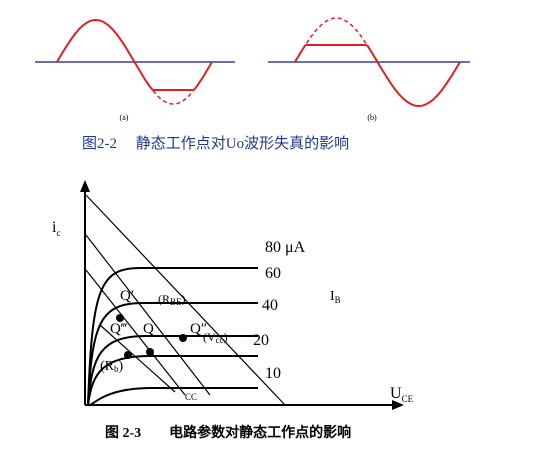 Image resolution: width=542 pixels, height=451 pixels. Describe the element at coordinates (134, 54) in the screenshot. I see `wave-a` at that location.